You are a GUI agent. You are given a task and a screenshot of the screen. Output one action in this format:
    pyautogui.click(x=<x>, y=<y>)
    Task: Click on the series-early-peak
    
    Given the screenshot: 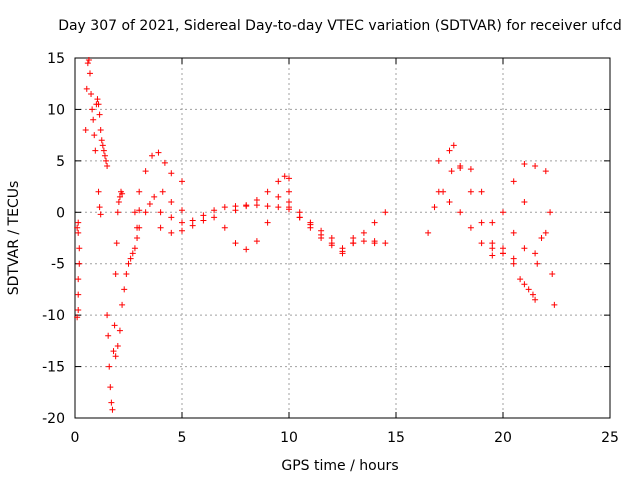 What is the action you would take?
    pyautogui.click(x=96, y=113)
    